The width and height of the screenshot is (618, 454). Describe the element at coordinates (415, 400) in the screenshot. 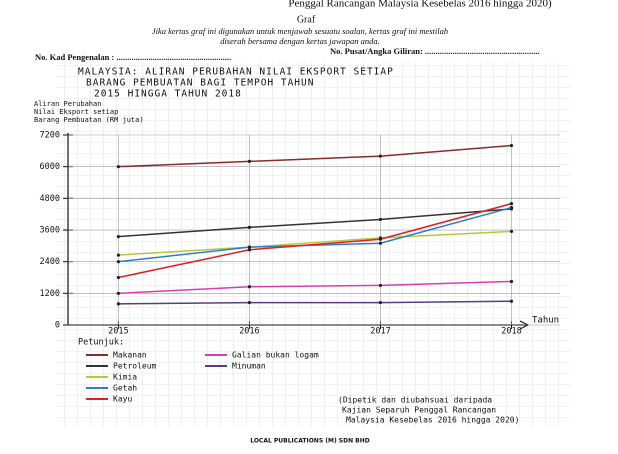

I see `source-note: (Dipetik dan diubahsuai daripada` at that location.